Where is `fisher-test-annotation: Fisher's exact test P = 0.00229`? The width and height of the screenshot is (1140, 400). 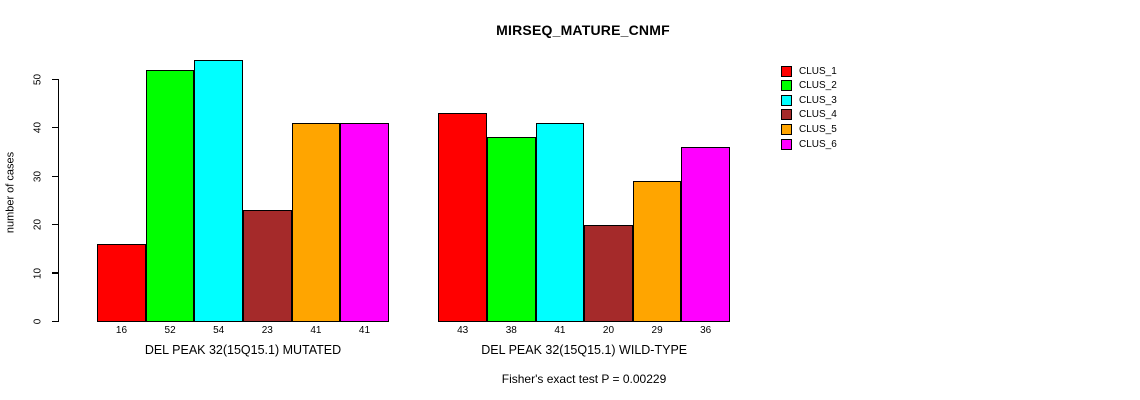
fisher-test-annotation: Fisher's exact test P = 0.00229 is located at coordinates (584, 379).